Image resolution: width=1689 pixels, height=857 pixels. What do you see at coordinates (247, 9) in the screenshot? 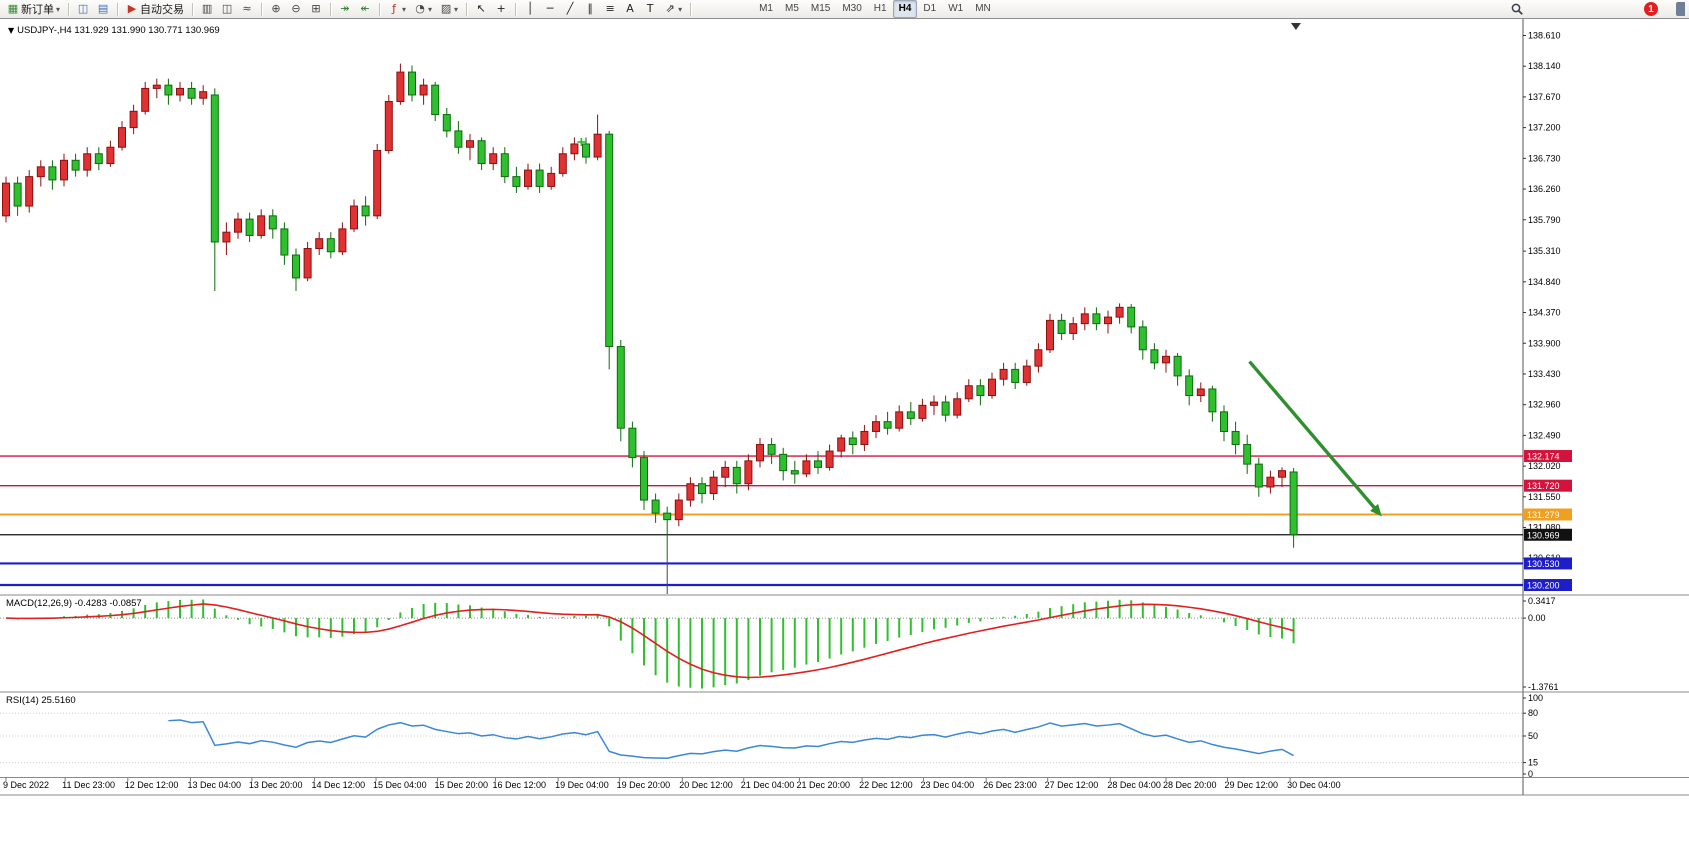
I see `line-chart-button: ≈` at bounding box center [247, 9].